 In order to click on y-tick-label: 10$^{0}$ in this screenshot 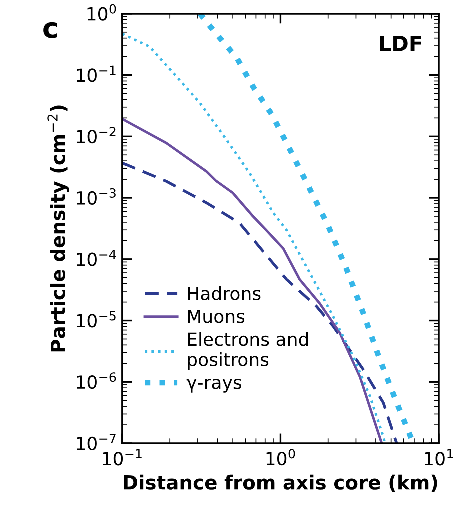, I will do `click(102, 12)`.